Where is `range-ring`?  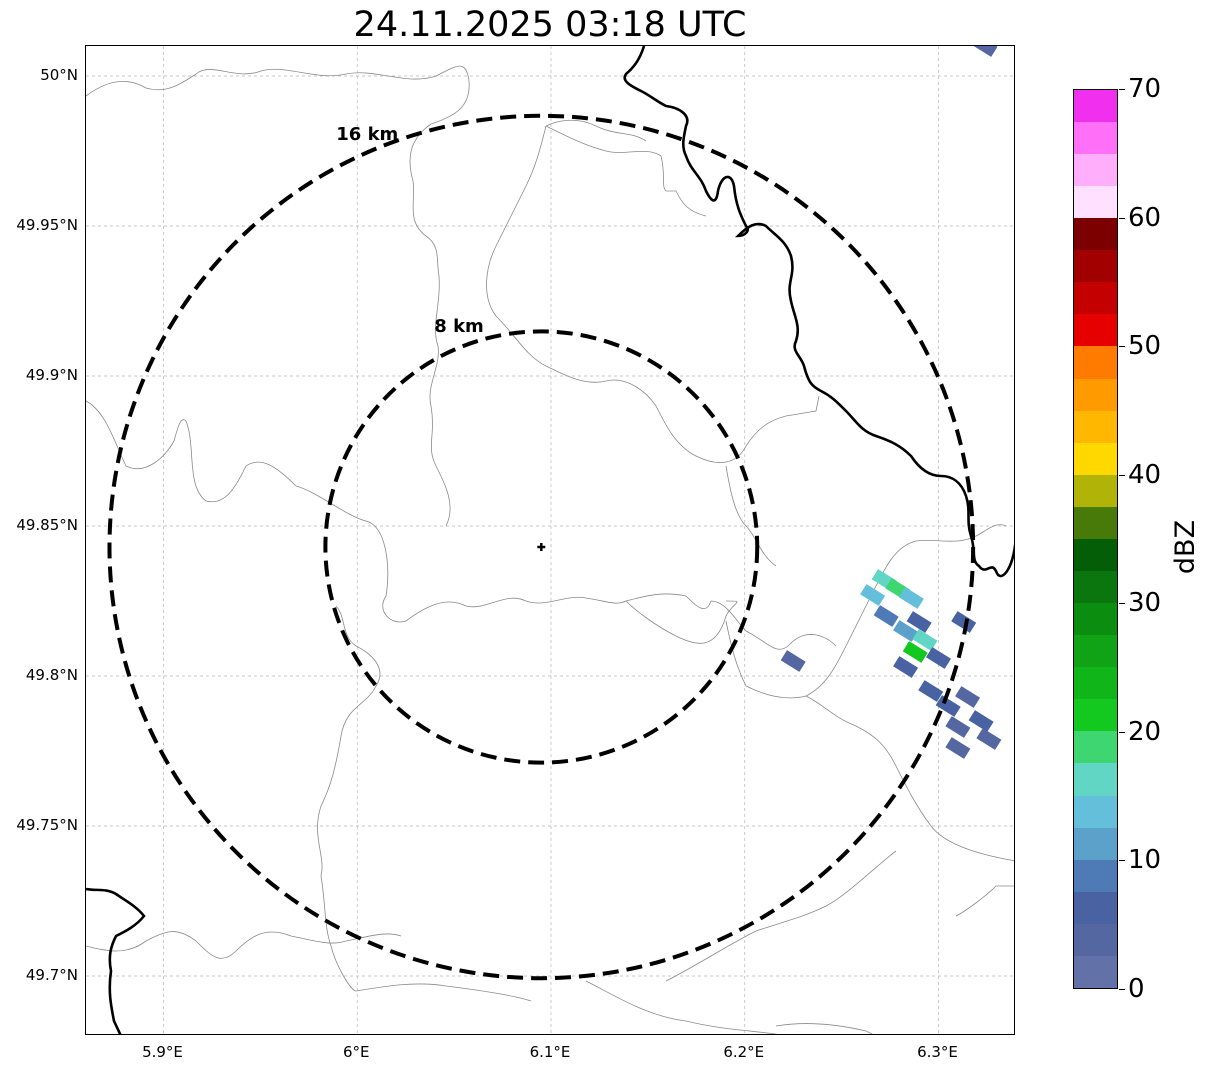
range-ring is located at coordinates (541, 547).